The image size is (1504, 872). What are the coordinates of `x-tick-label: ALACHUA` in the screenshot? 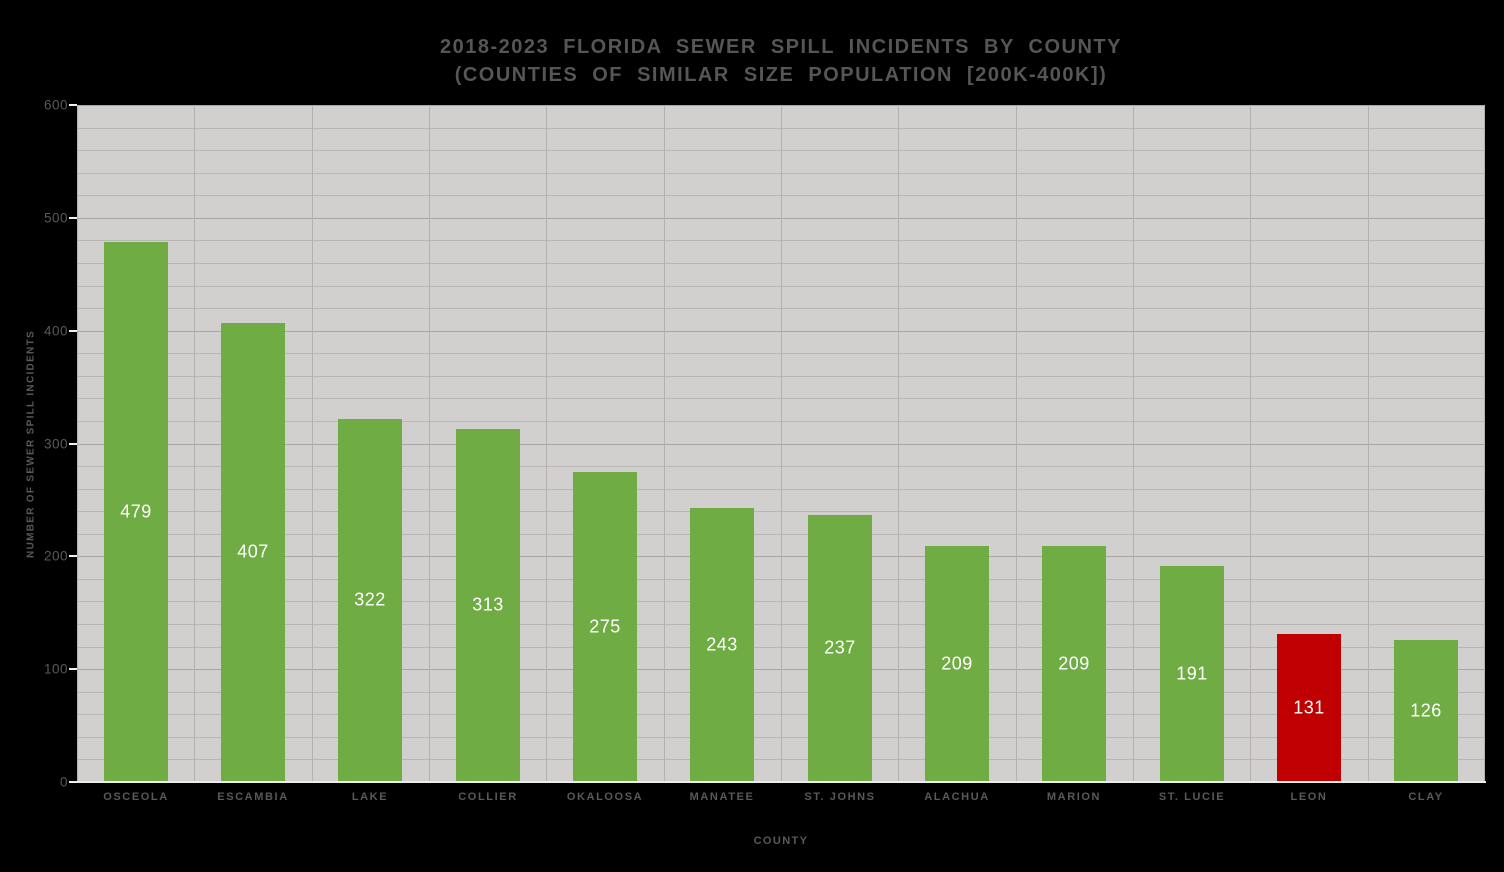 It's located at (957, 797).